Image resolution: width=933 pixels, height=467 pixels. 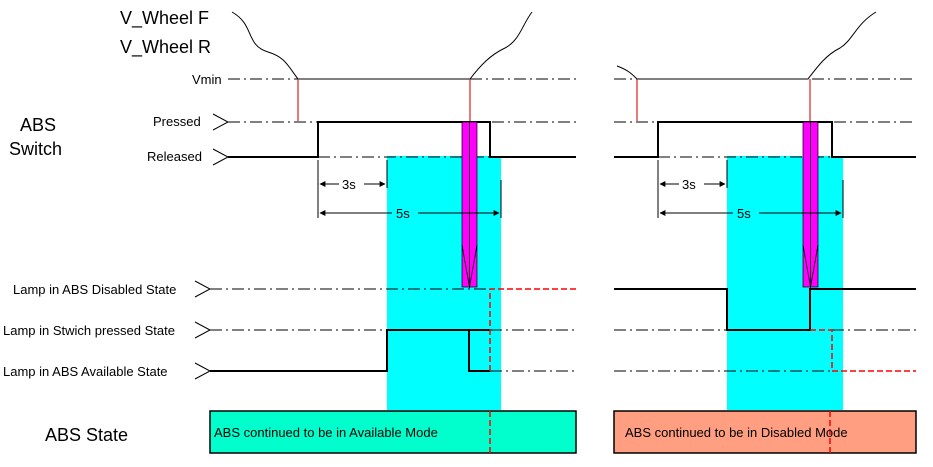 What do you see at coordinates (174, 156) in the screenshot?
I see `released-label: Released` at bounding box center [174, 156].